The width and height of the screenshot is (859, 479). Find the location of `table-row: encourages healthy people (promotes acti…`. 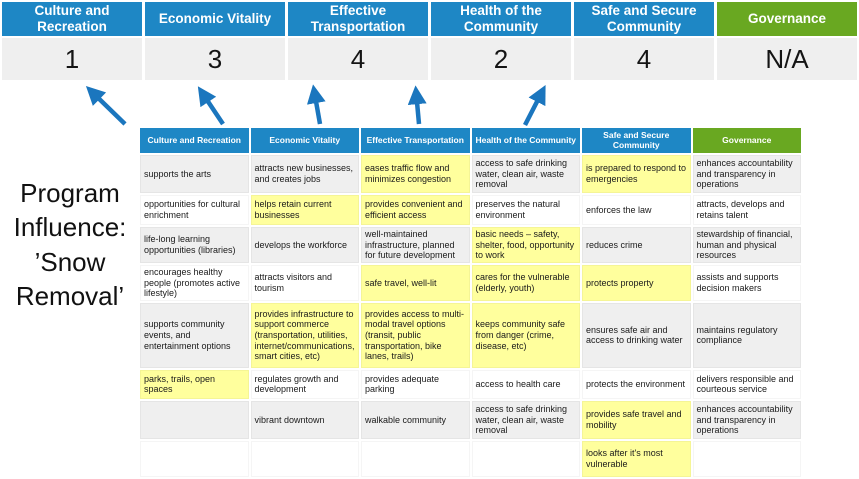

table-row: encourages healthy people (promotes acti… is located at coordinates (470, 283).